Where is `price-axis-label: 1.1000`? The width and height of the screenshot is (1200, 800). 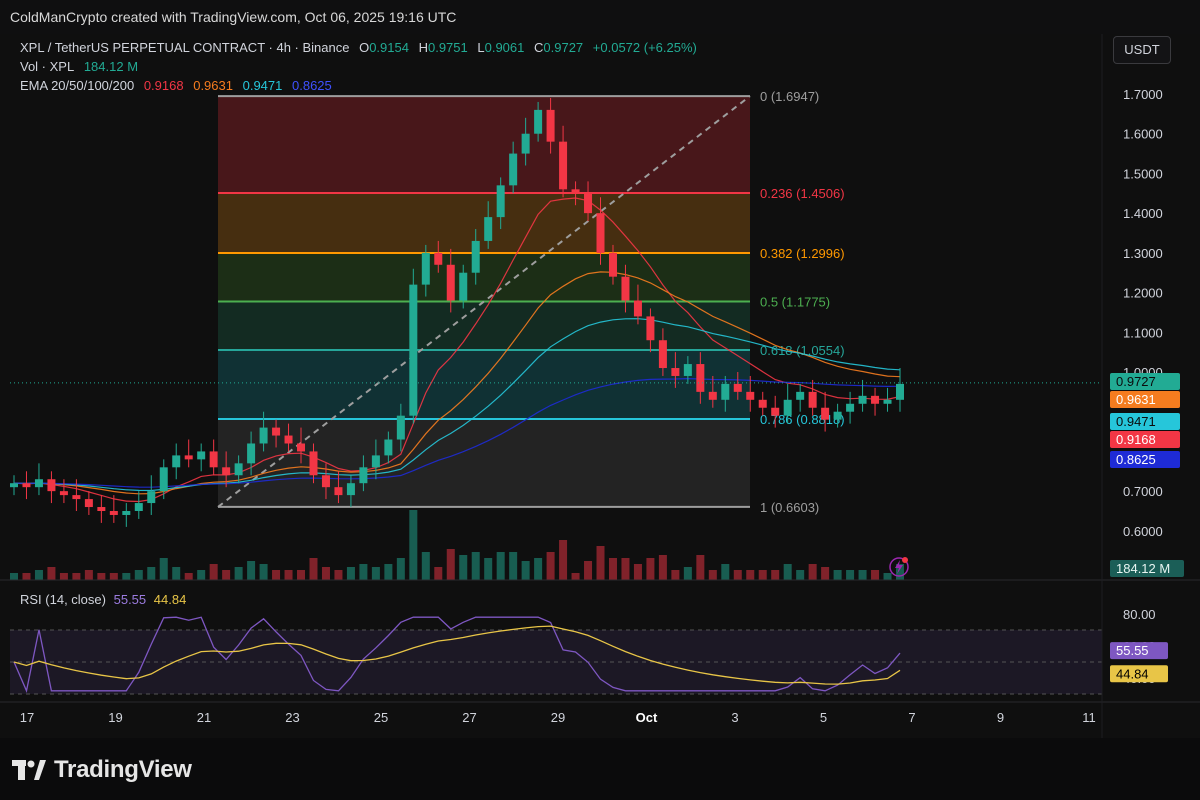
price-axis-label: 1.1000 is located at coordinates (1143, 332).